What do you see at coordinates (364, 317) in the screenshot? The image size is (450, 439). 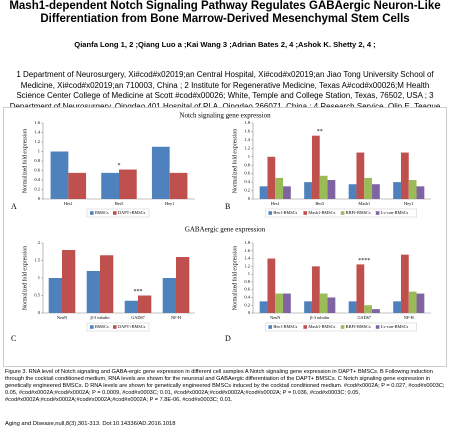 I see `x-tick-label: GAD67` at bounding box center [364, 317].